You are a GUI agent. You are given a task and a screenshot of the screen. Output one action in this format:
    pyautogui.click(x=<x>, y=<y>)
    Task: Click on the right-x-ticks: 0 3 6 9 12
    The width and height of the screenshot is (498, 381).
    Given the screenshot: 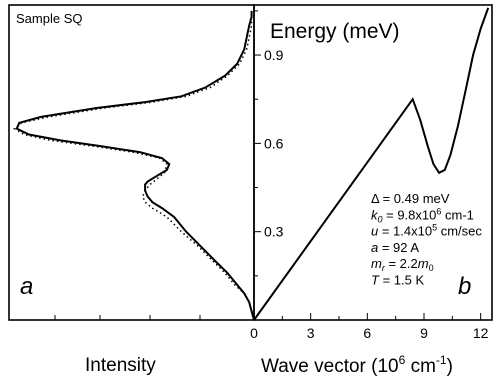 What is the action you would take?
    pyautogui.click(x=369, y=327)
    